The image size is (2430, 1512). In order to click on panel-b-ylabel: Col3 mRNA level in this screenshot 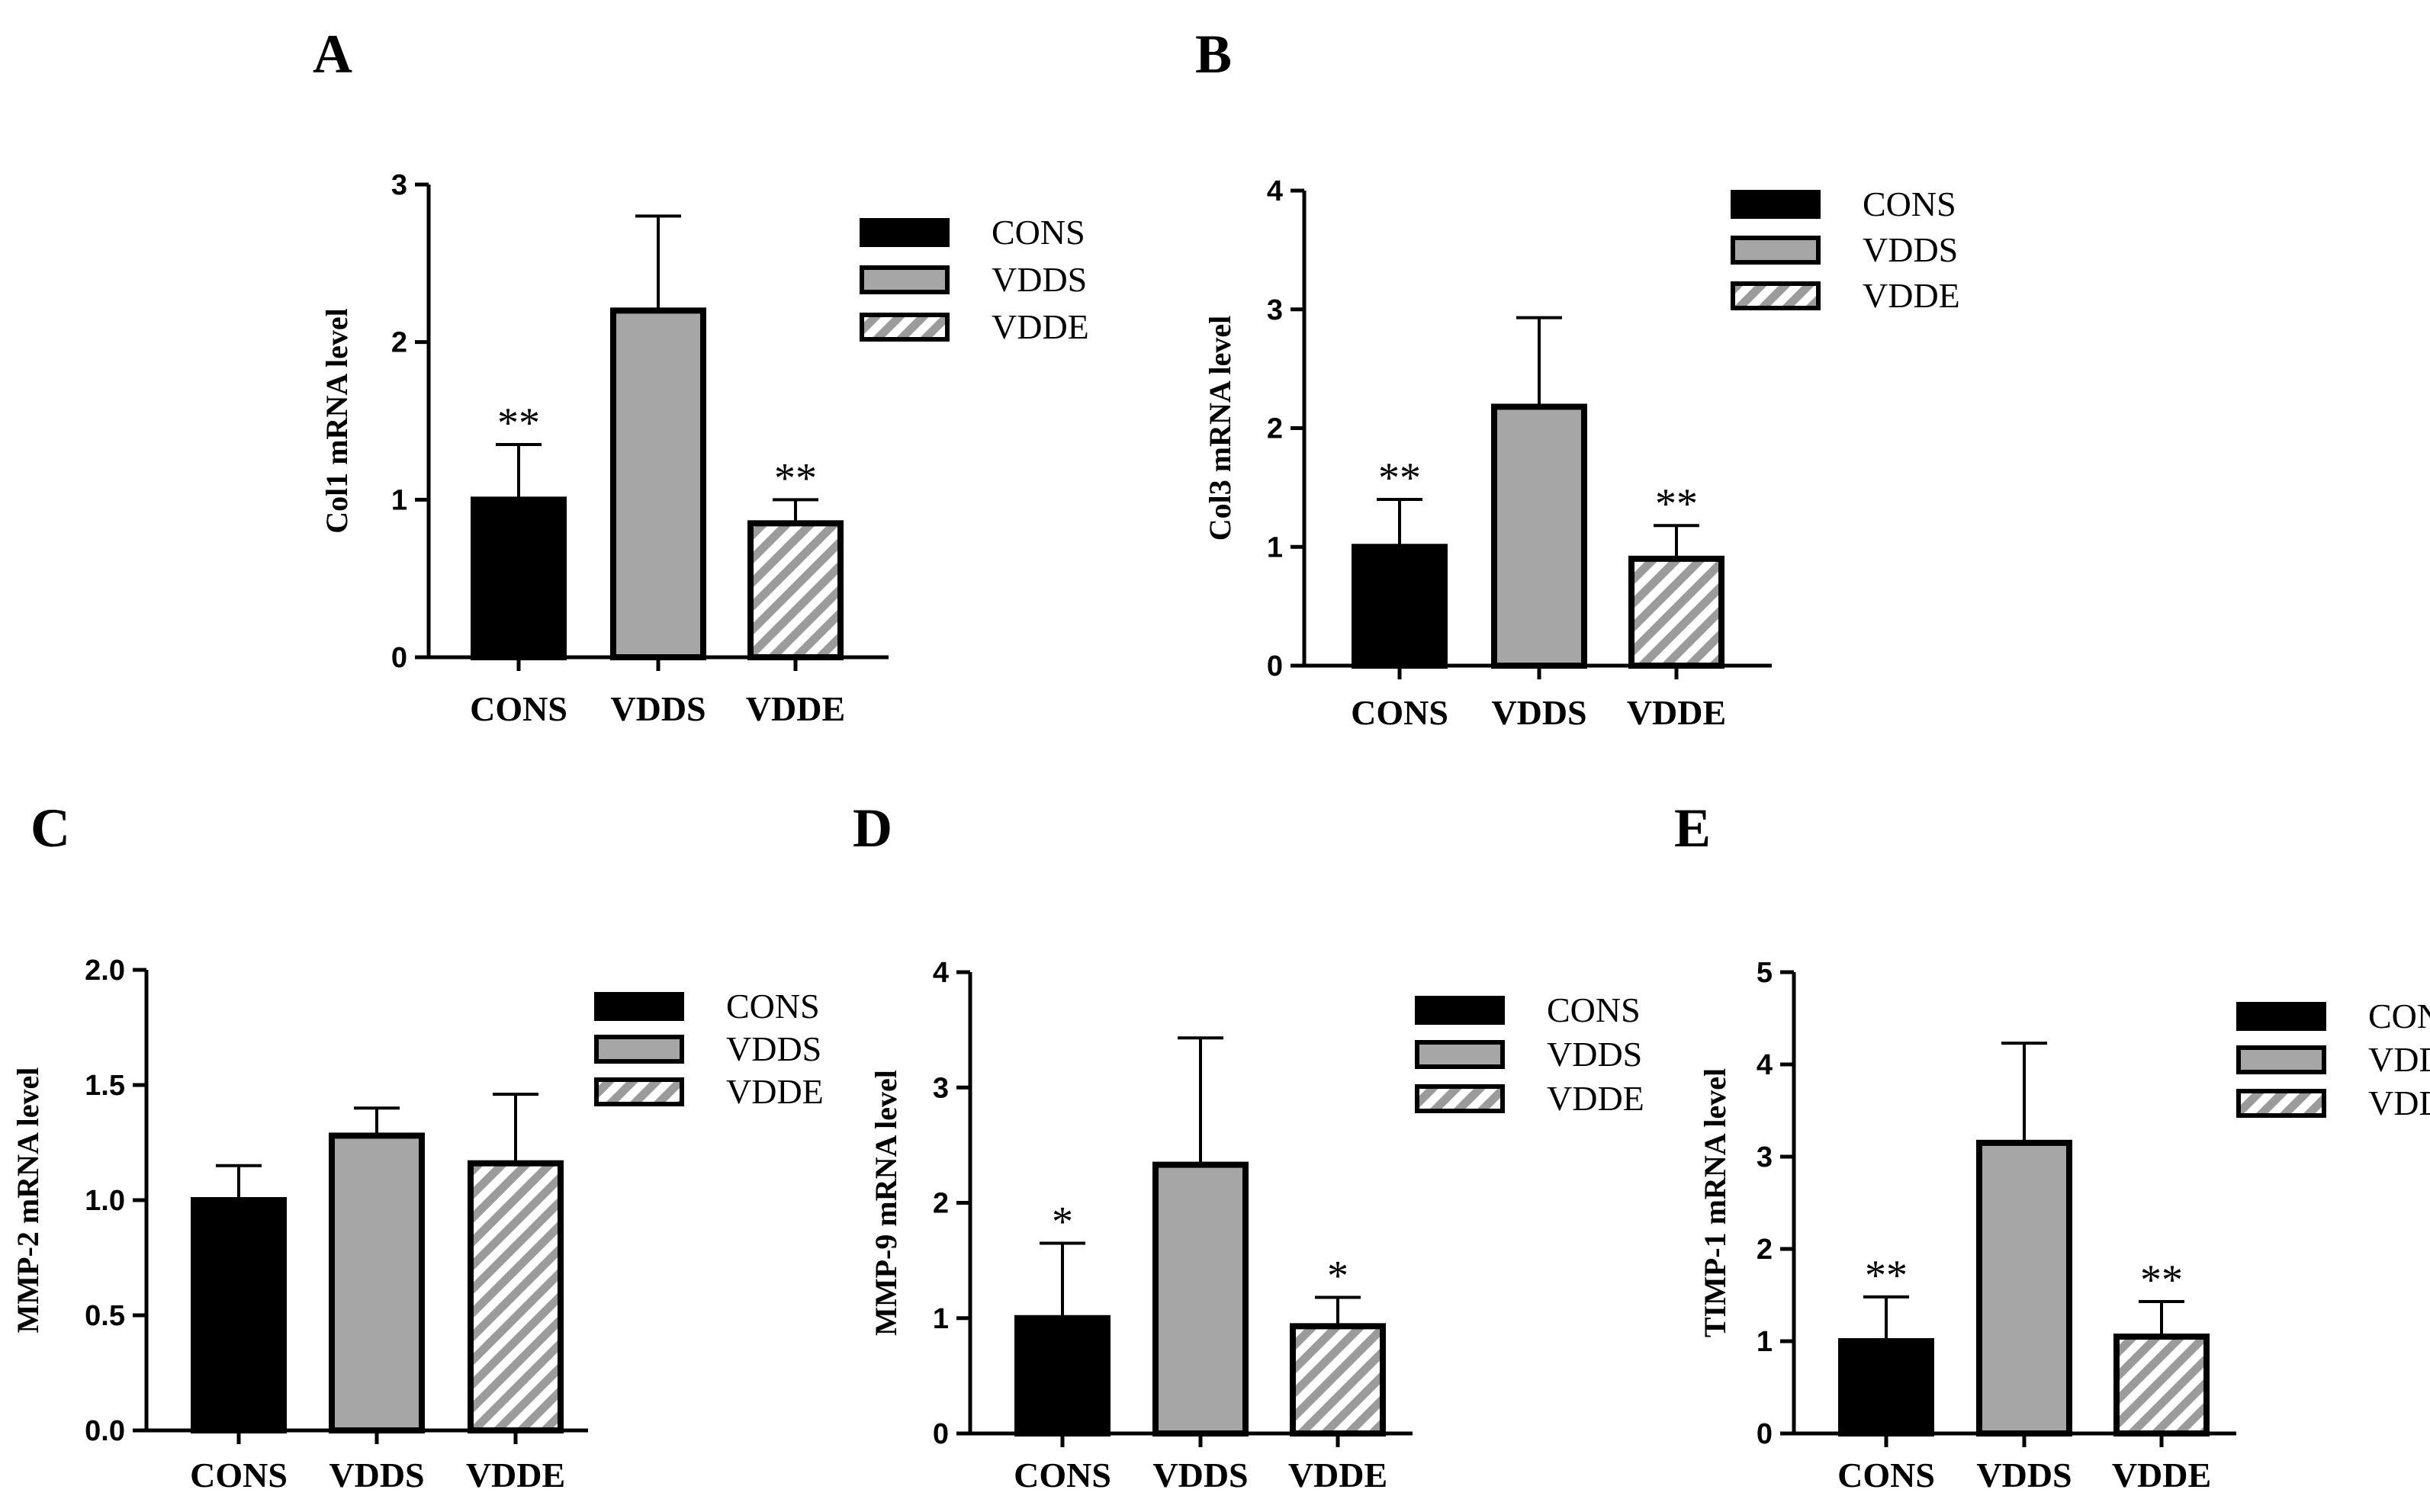, I will do `click(1220, 429)`.